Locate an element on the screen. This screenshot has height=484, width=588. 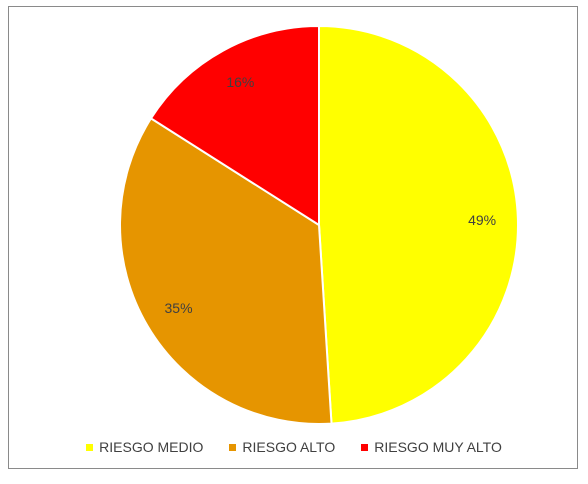
legend-label-riesgo-medio: RIESGO MEDIO is located at coordinates (151, 447).